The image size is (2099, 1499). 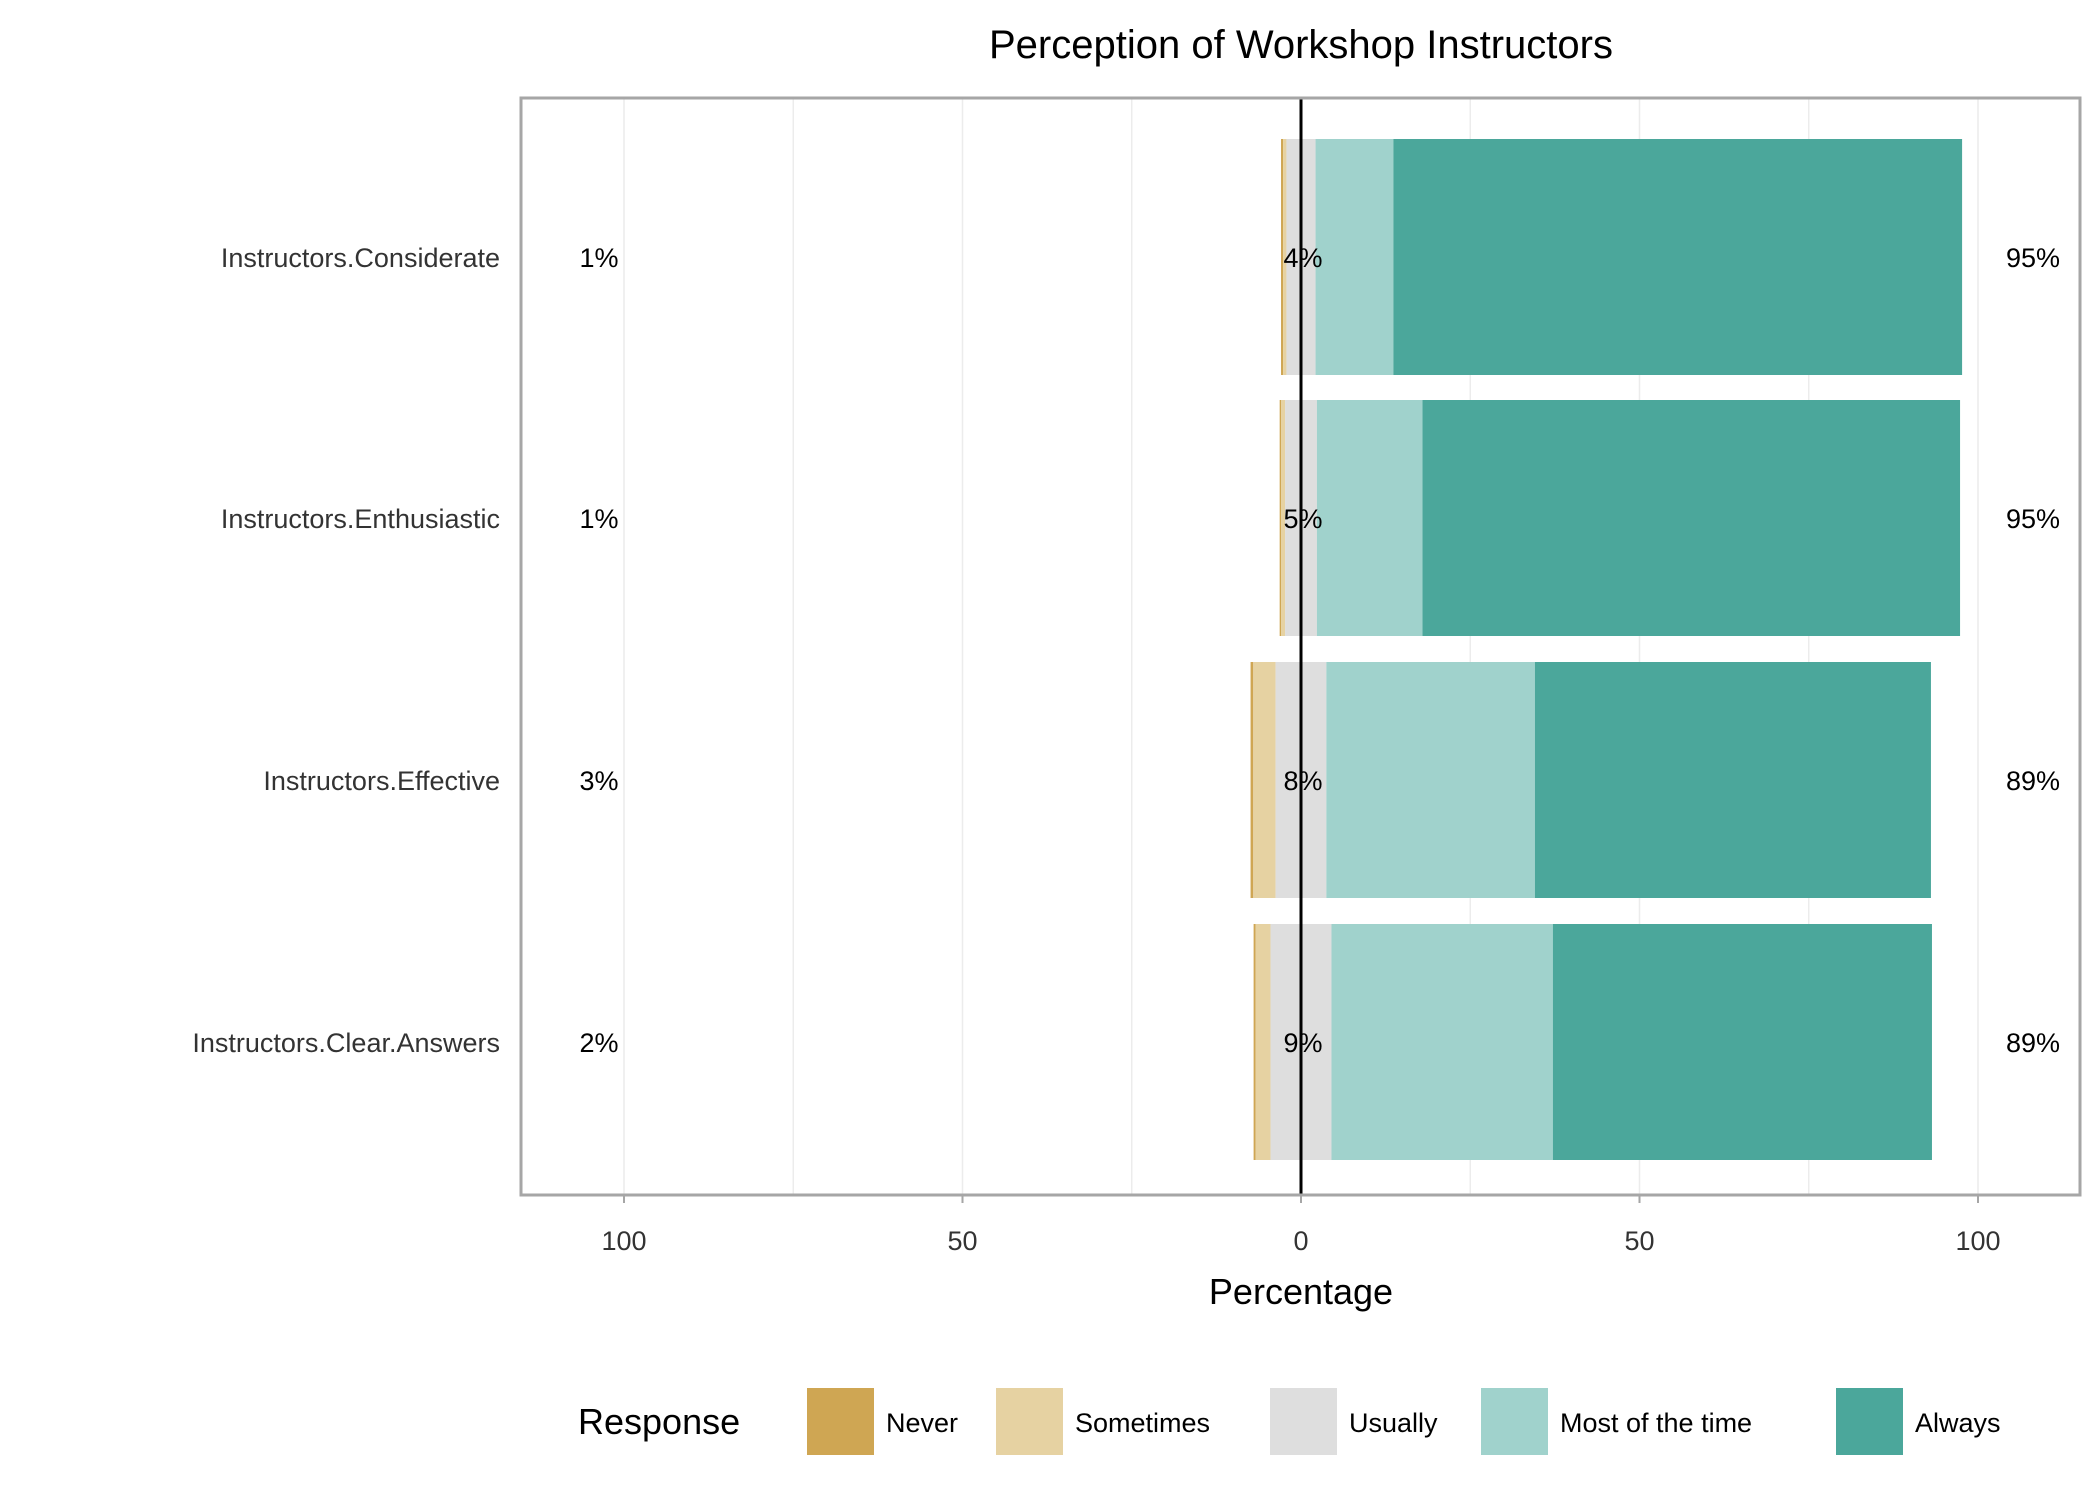 What do you see at coordinates (1869, 1421) in the screenshot?
I see `legend-key-always` at bounding box center [1869, 1421].